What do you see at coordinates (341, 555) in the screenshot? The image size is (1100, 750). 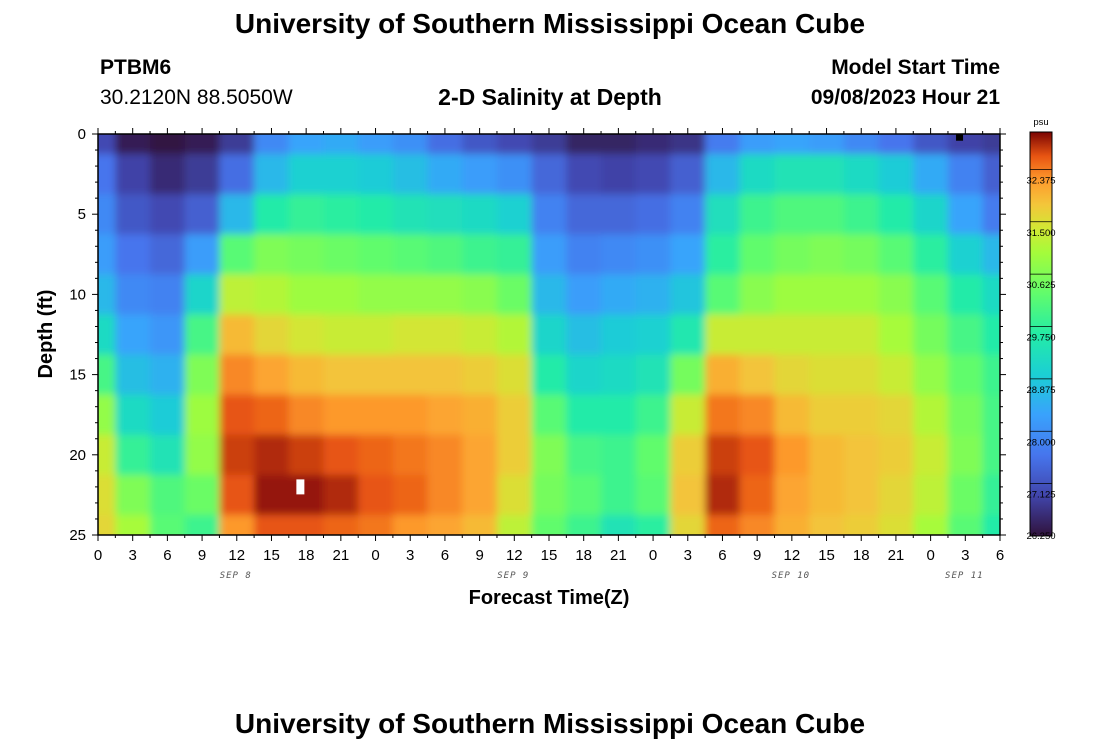 I see `x-tick-label: 21` at bounding box center [341, 555].